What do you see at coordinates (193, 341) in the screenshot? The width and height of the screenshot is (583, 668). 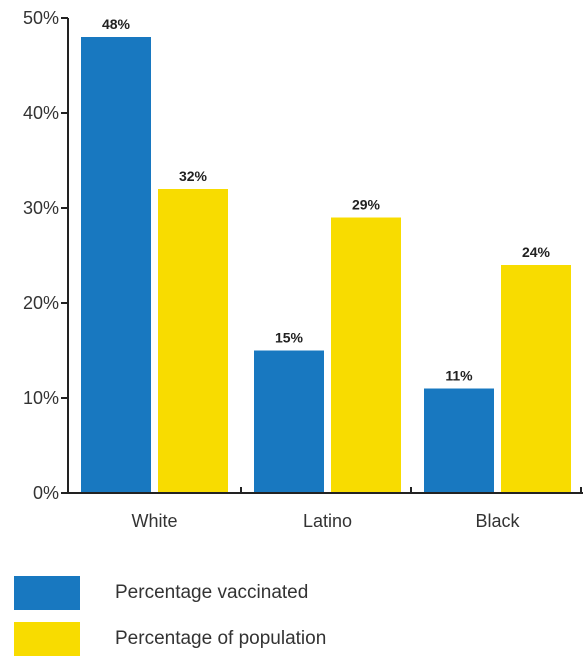 I see `bar-white-population` at bounding box center [193, 341].